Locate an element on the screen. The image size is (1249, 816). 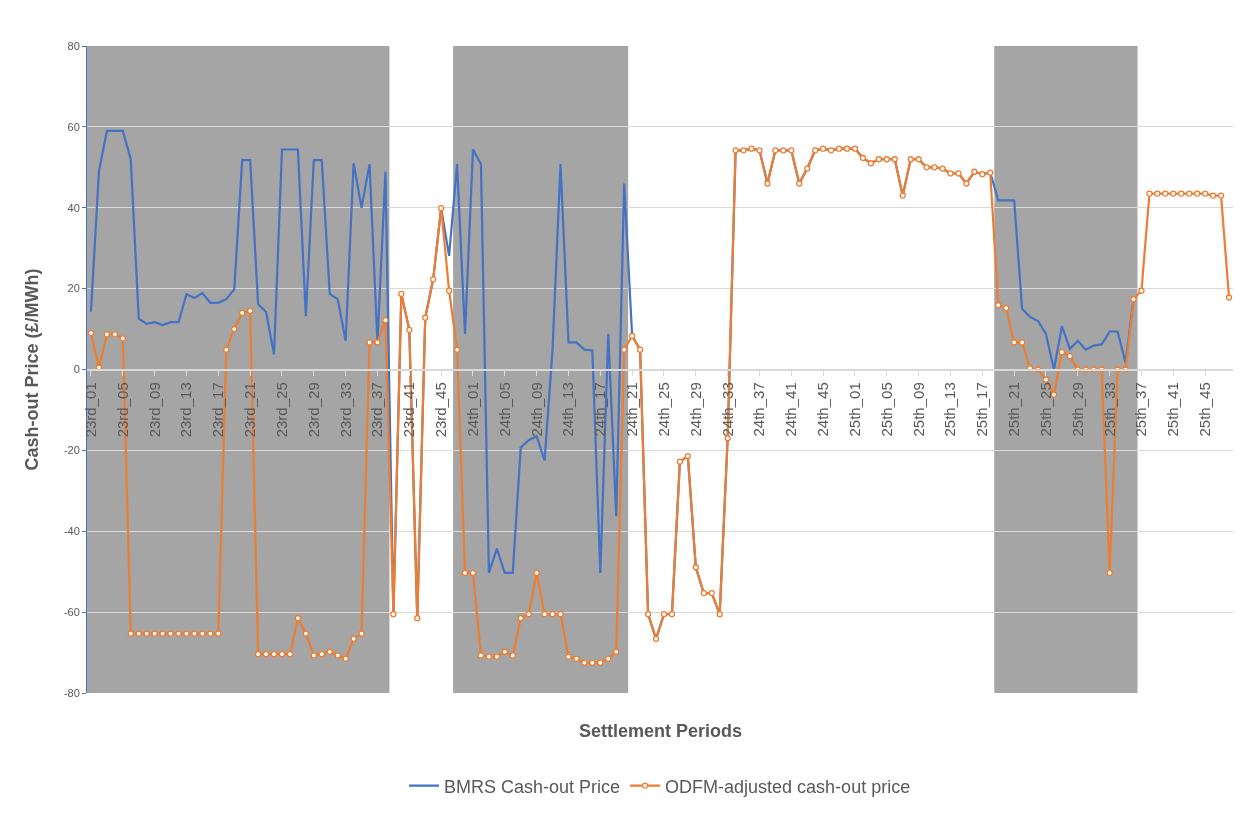
x-tick-label: 23rd_25 is located at coordinates (281, 410).